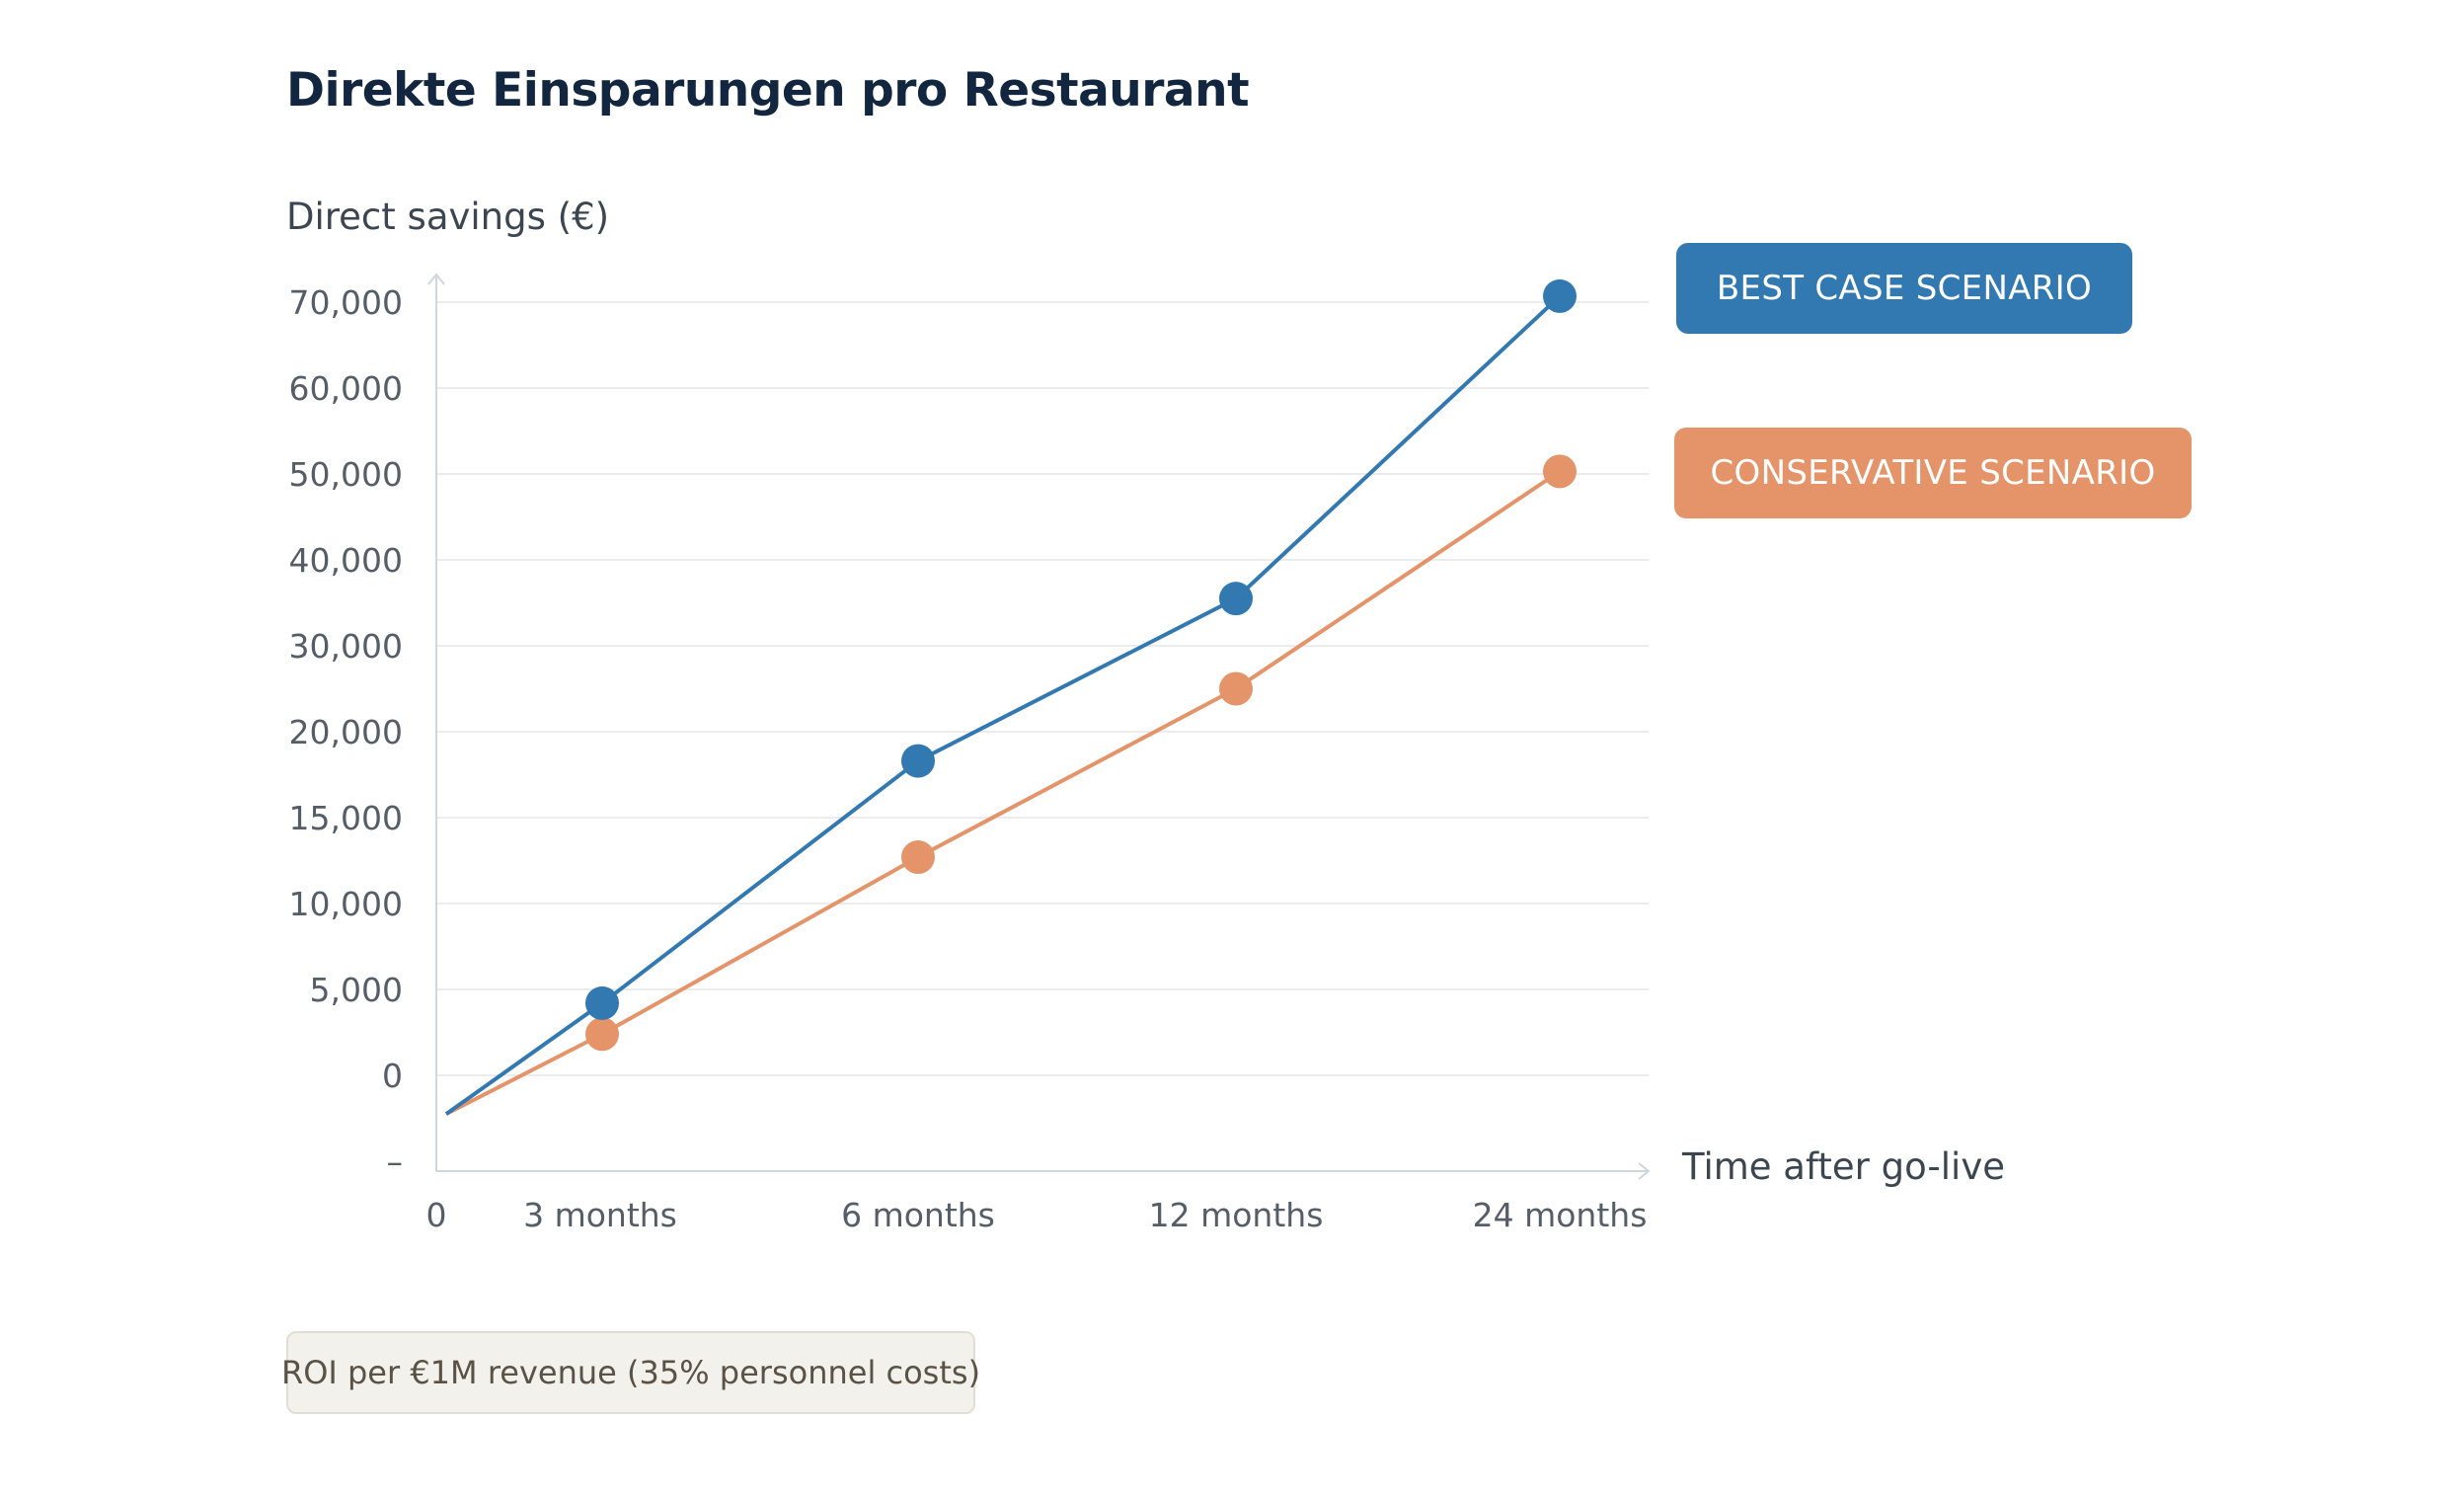 This screenshot has width=2464, height=1497. I want to click on x-tick-label: 0, so click(436, 1215).